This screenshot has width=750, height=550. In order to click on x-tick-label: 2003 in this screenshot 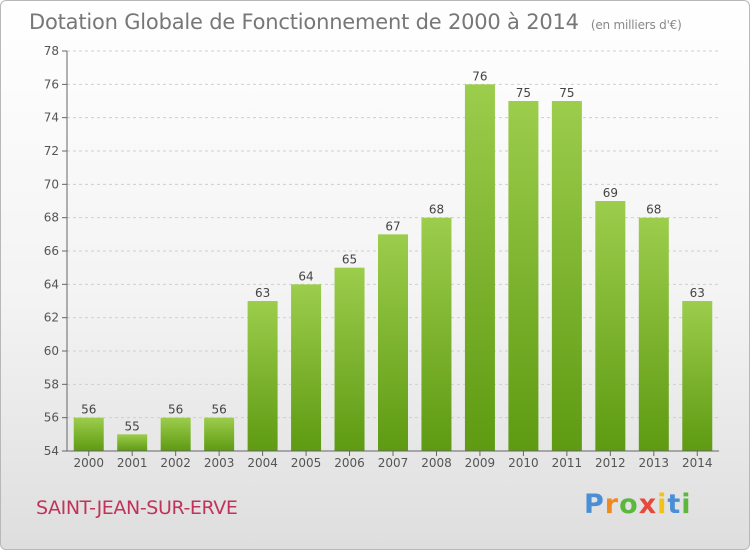, I will do `click(219, 463)`.